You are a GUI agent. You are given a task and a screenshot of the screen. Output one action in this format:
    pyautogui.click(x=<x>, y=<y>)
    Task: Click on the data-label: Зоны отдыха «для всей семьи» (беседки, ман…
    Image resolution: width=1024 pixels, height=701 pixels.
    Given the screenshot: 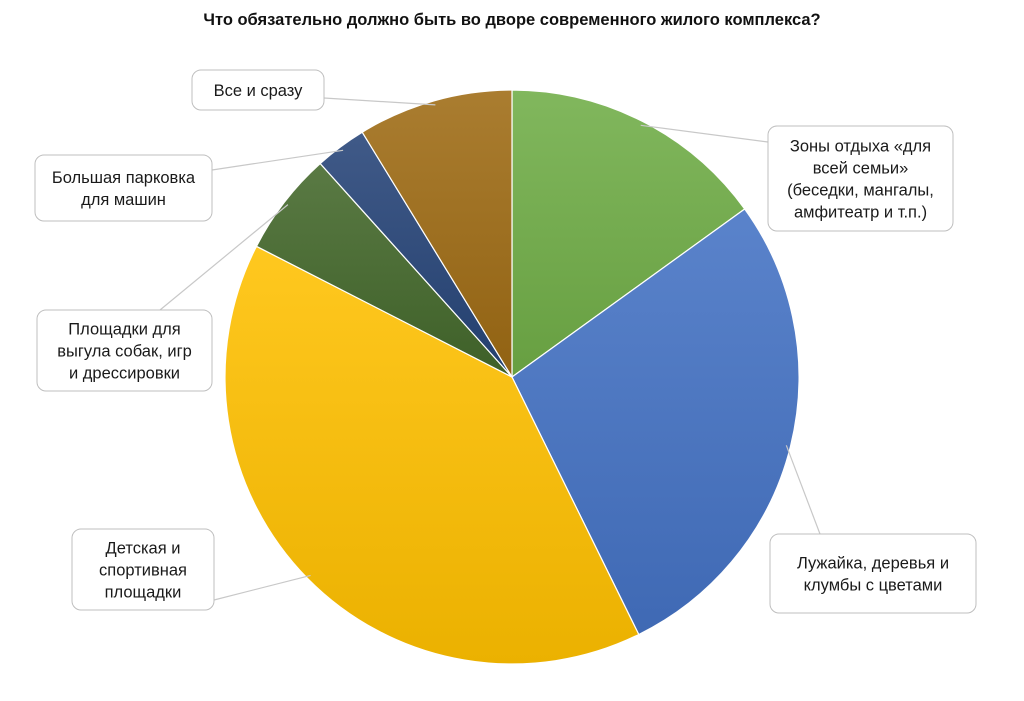 What is the action you would take?
    pyautogui.click(x=860, y=178)
    